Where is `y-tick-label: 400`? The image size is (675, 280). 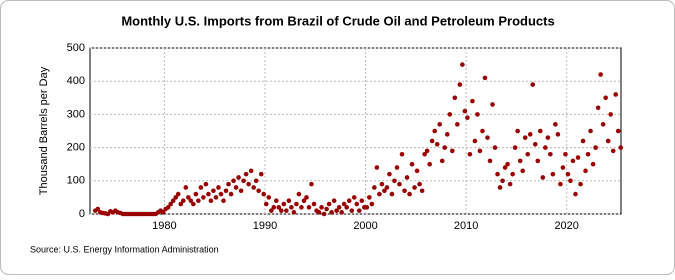
y-tick-label: 400 is located at coordinates (76, 81).